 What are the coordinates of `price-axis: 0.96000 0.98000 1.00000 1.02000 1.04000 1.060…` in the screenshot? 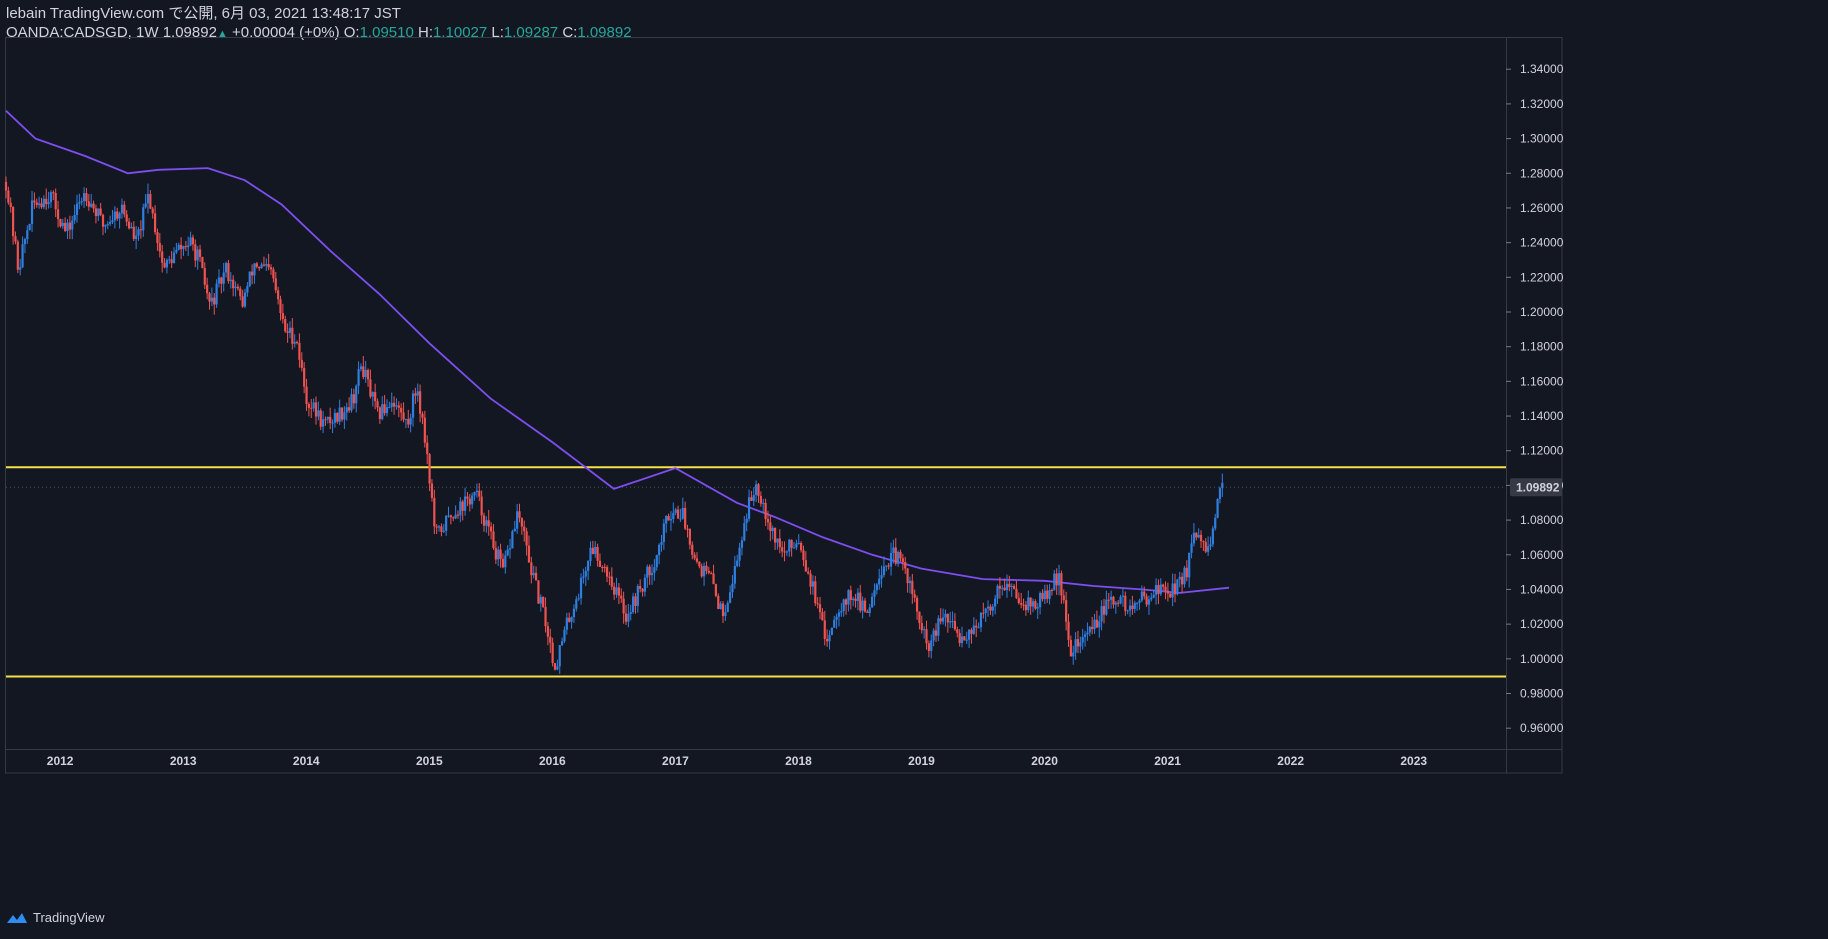 It's located at (1535, 398).